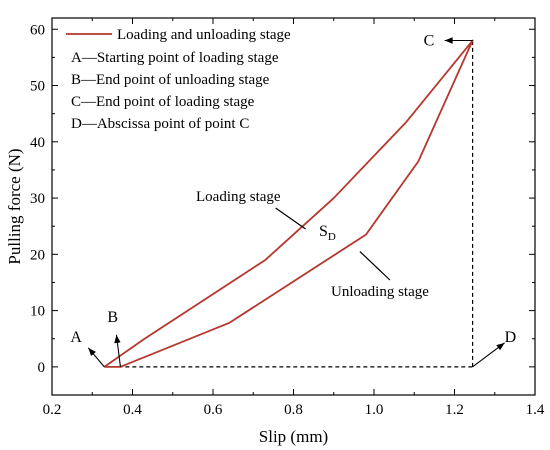 The height and width of the screenshot is (450, 550). What do you see at coordinates (14, 206) in the screenshot?
I see `y-axis-title: Pulling force (N)` at bounding box center [14, 206].